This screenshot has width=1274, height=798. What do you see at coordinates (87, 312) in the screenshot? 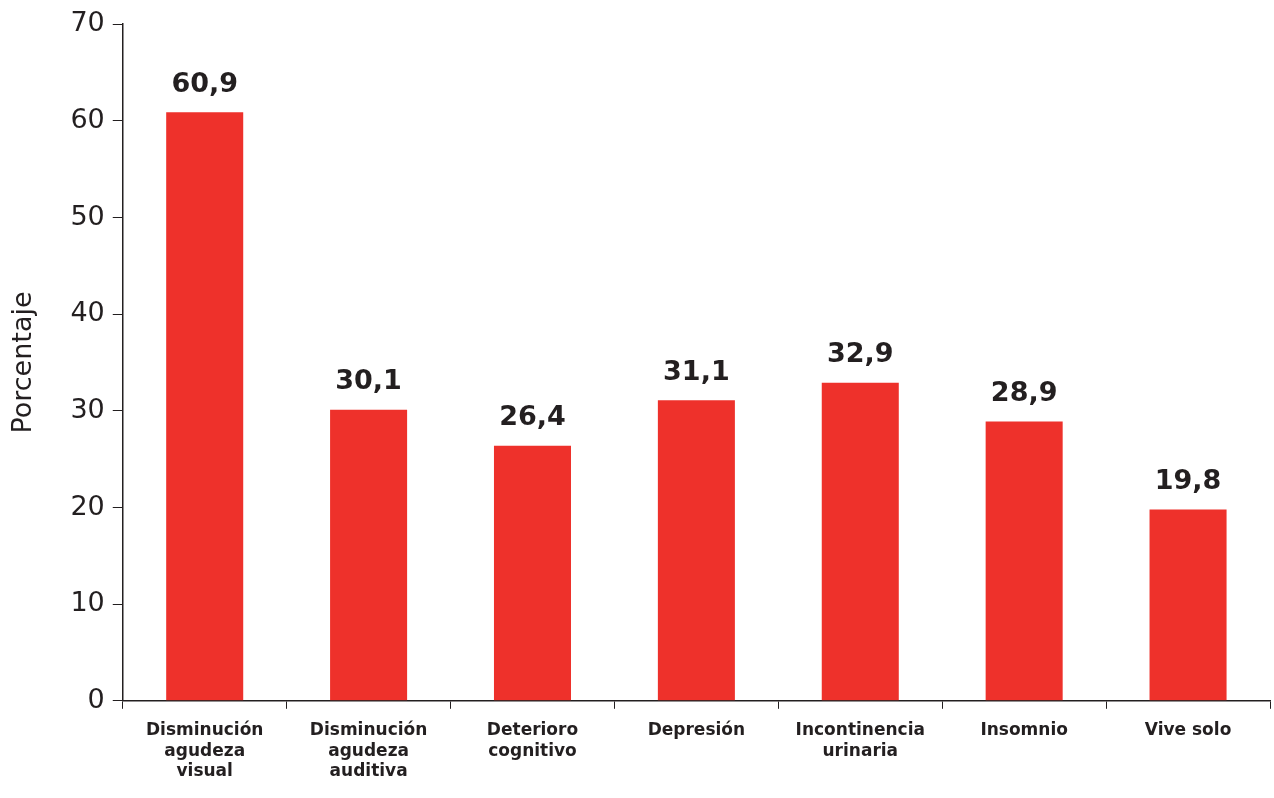
I see `y-tick-label: 40` at bounding box center [87, 312].